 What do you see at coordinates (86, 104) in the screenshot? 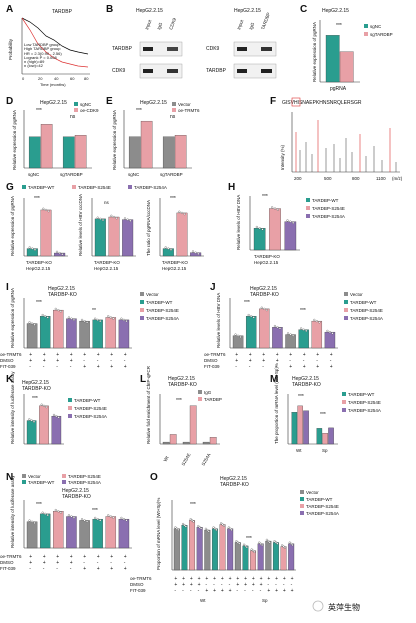
I see `panel-d-leg1: sgNC` at bounding box center [86, 104].